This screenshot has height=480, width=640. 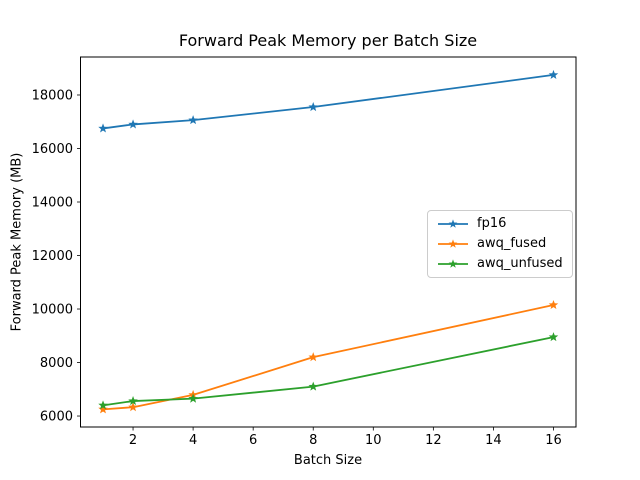 I want to click on x-axis-label: Batch Size, so click(x=328, y=460).